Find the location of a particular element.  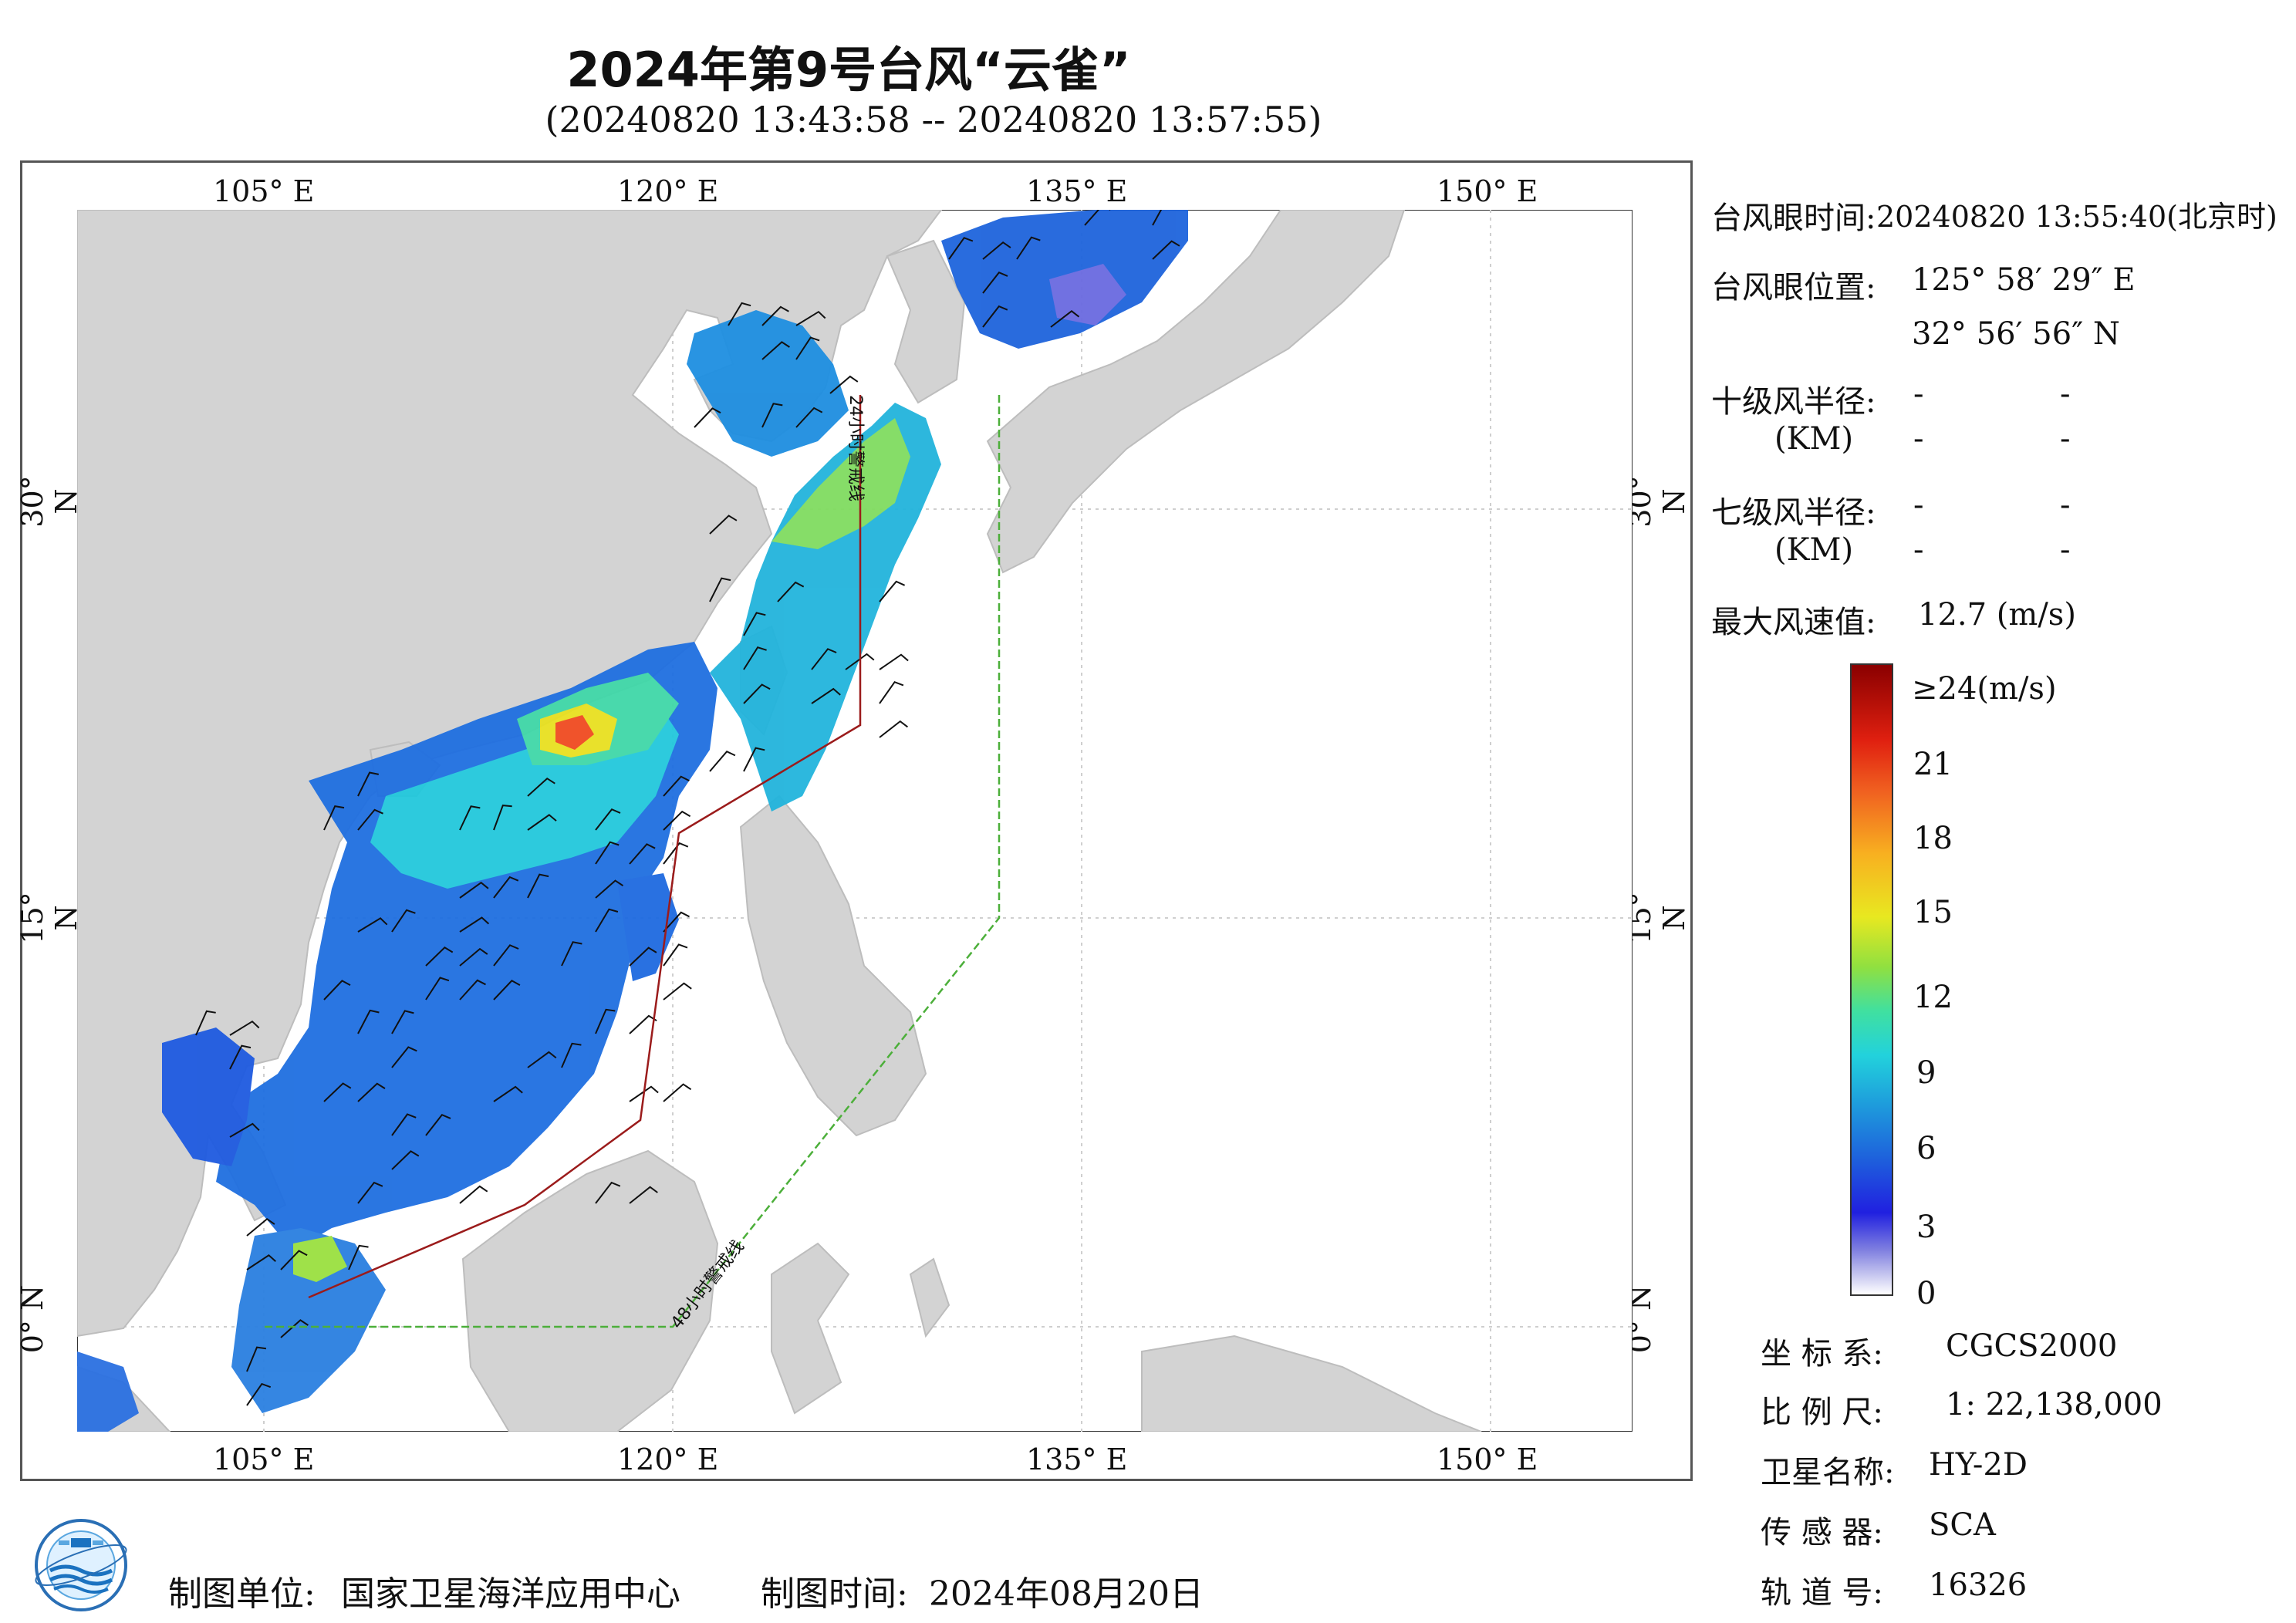

r7-dash-2: - is located at coordinates (2065, 505).